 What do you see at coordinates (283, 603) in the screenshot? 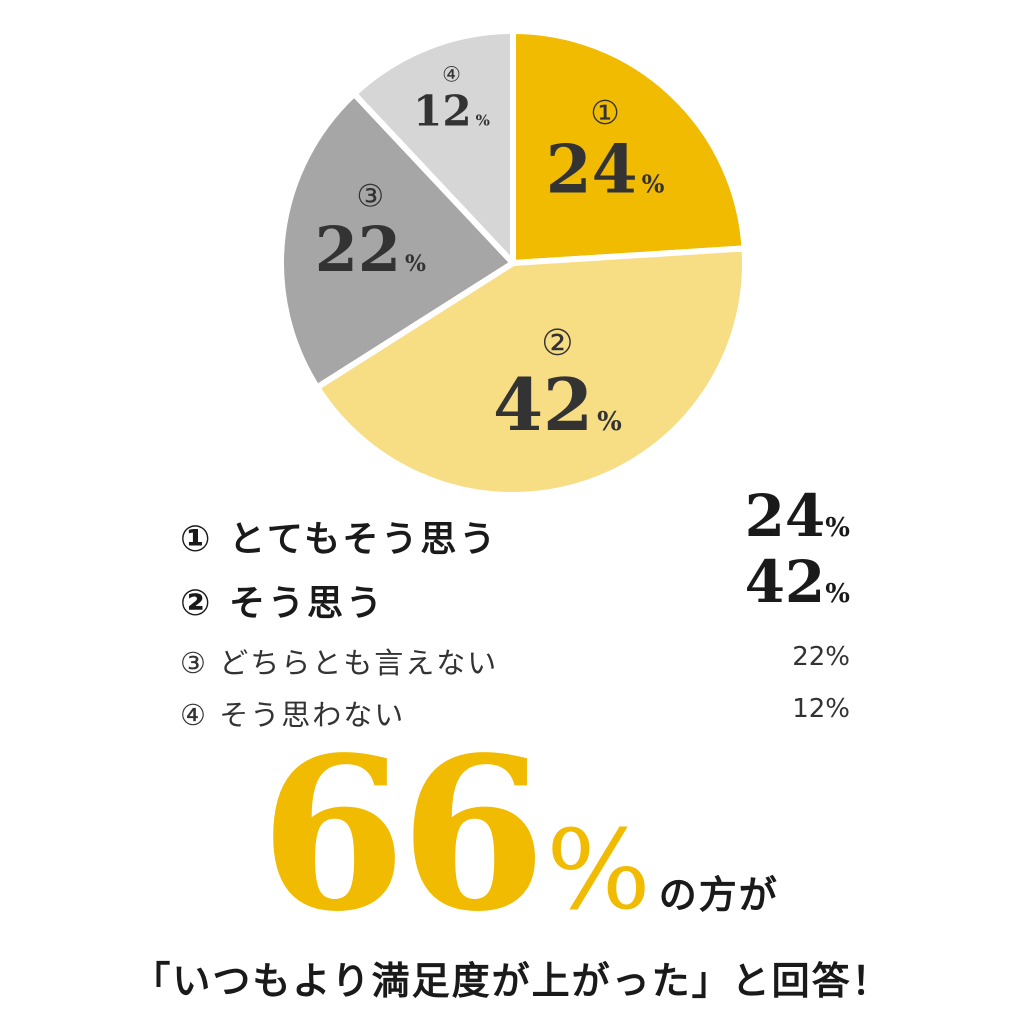
I see `legend-label: ② そう思う` at bounding box center [283, 603].